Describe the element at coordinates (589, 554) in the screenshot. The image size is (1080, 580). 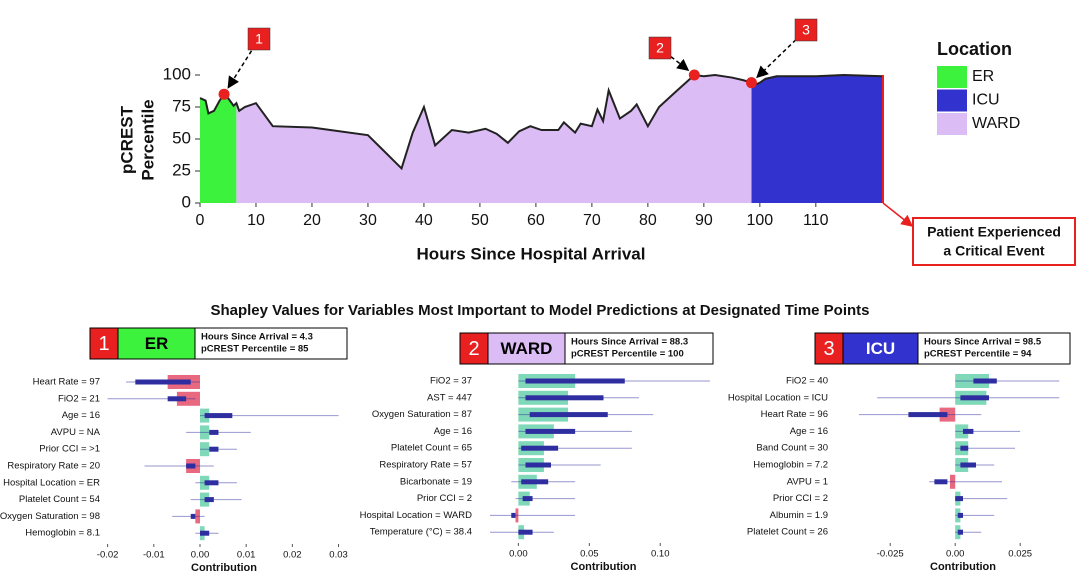
I see `x-tick-label: 0.05` at that location.